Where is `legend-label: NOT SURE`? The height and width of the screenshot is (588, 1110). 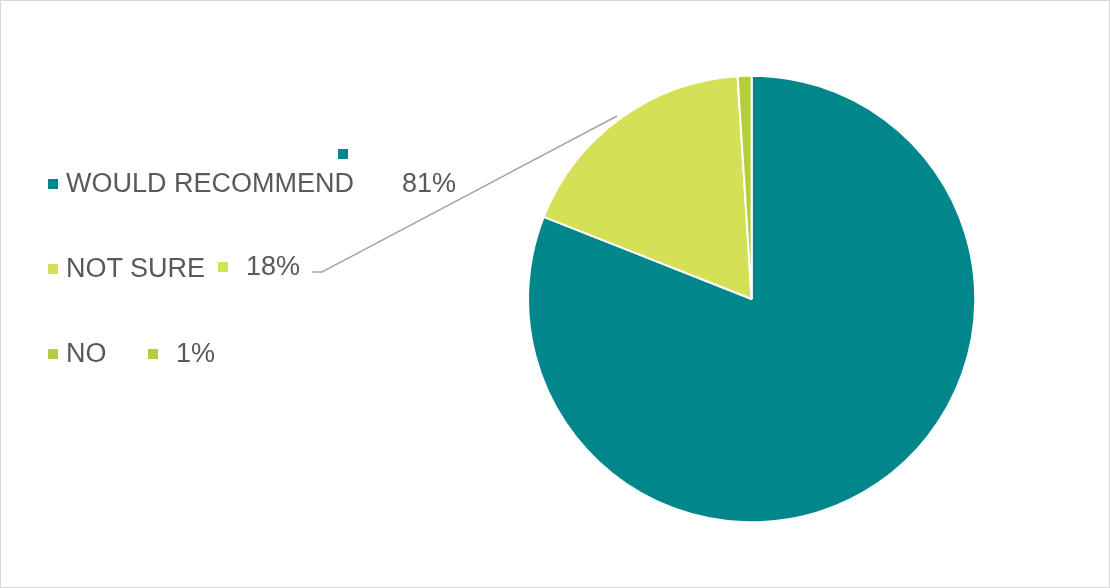 legend-label: NOT SURE is located at coordinates (136, 268).